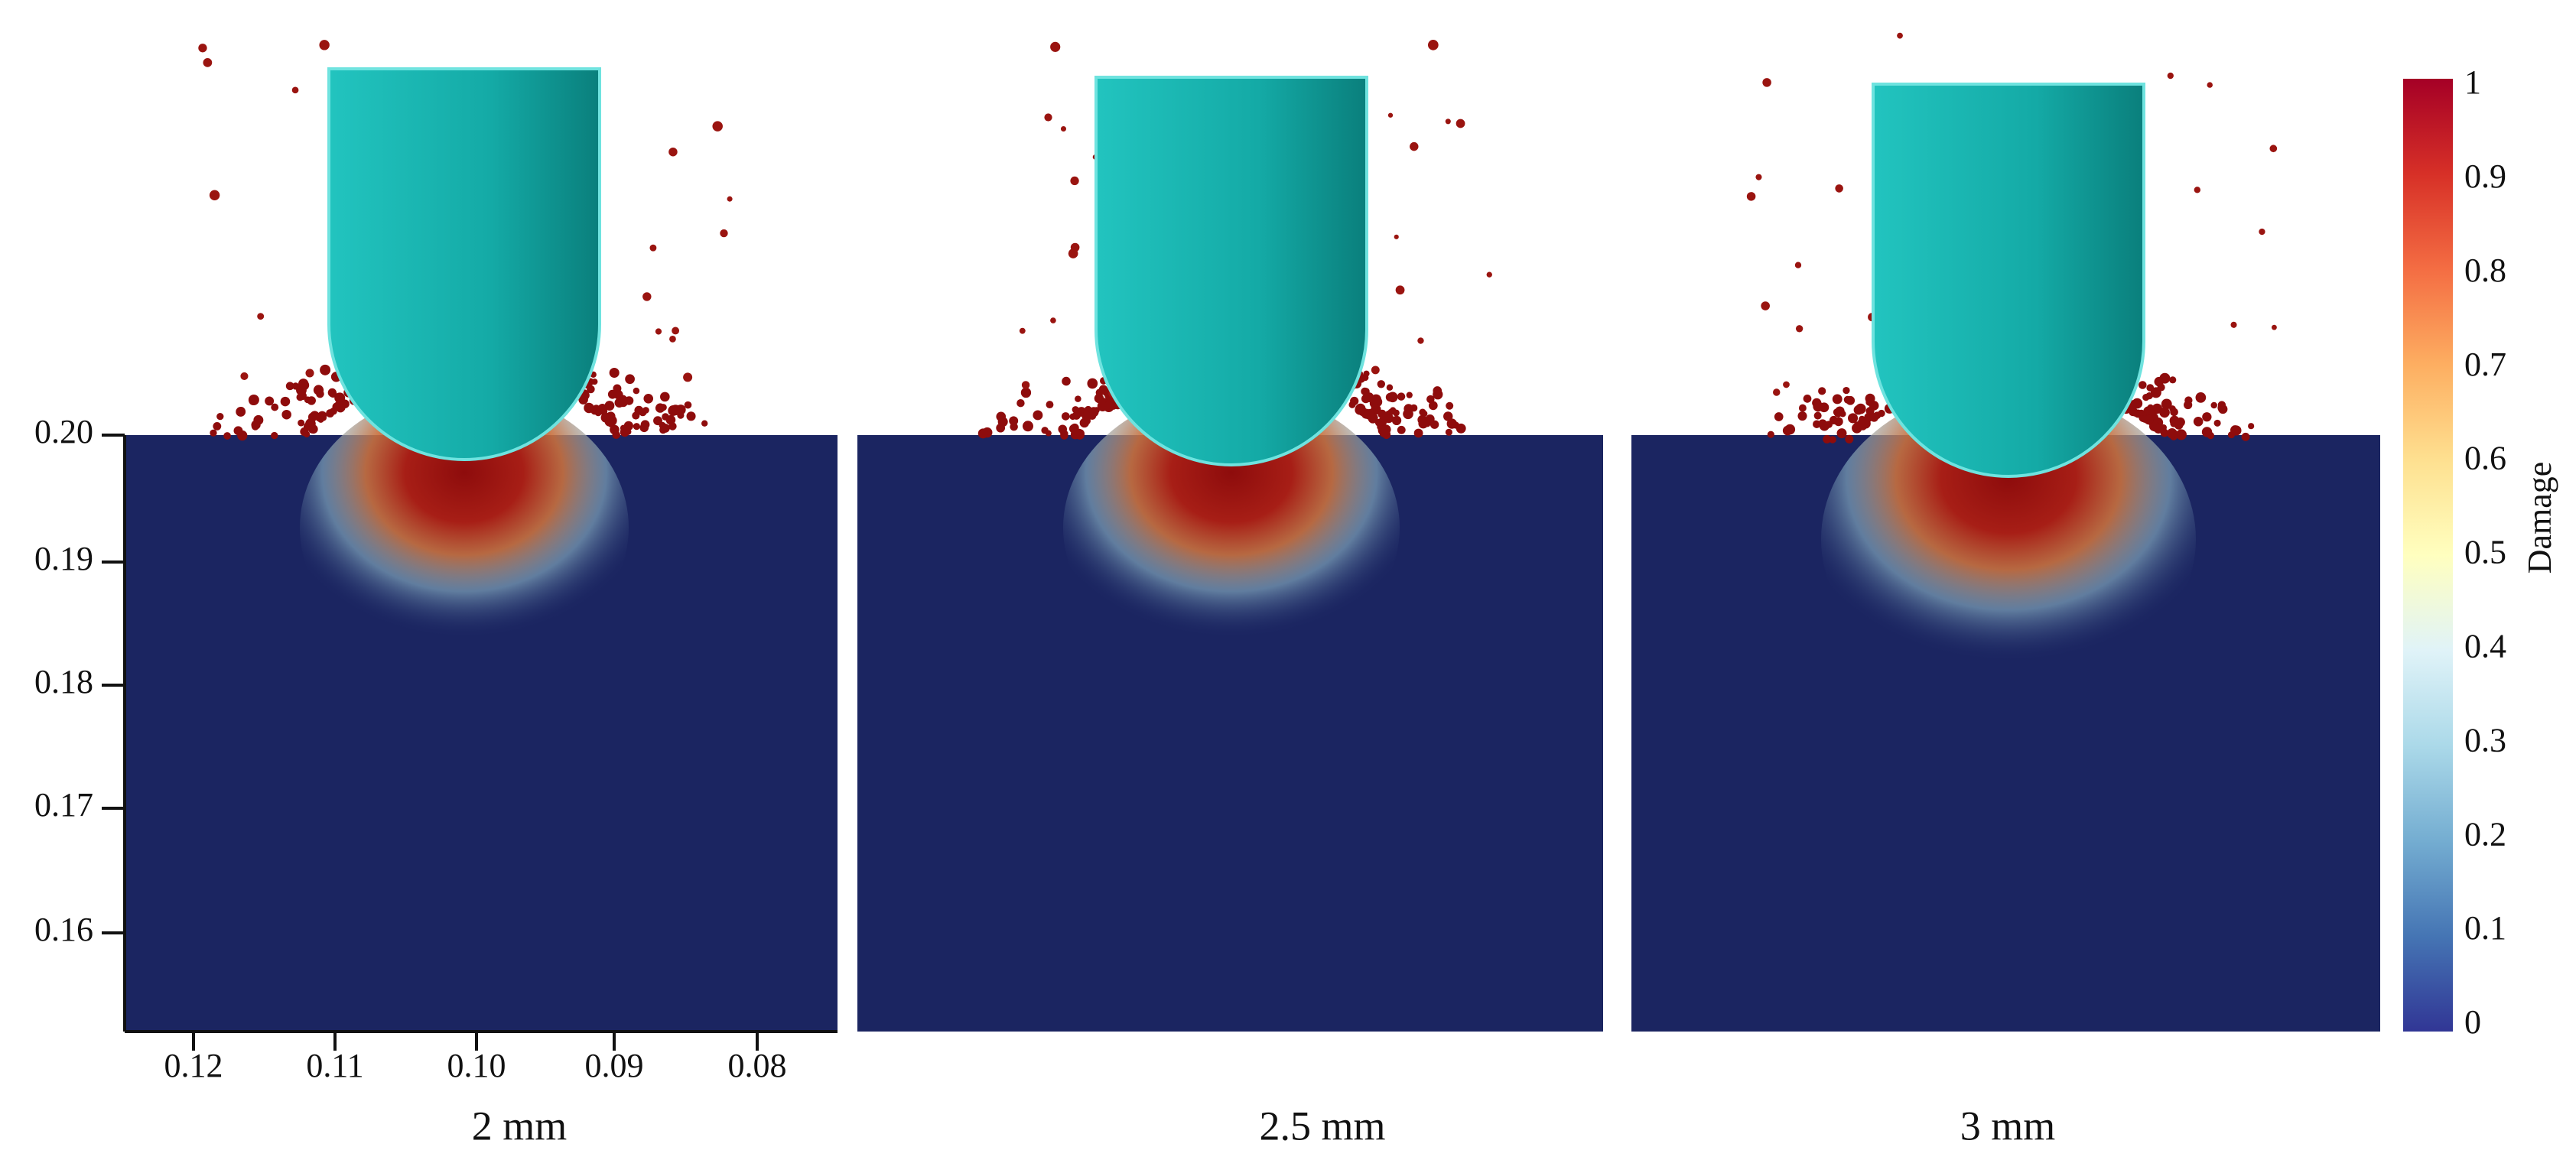 The width and height of the screenshot is (2576, 1160). I want to click on panel-label: 2 mm, so click(520, 1126).